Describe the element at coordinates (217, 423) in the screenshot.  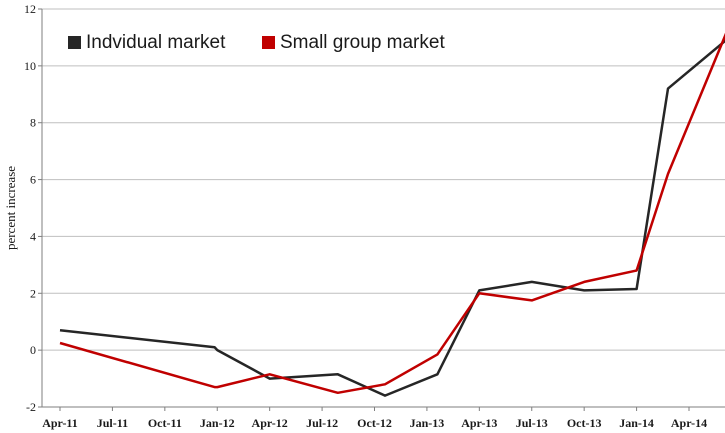
I see `x-tick-label: Jan-12` at that location.